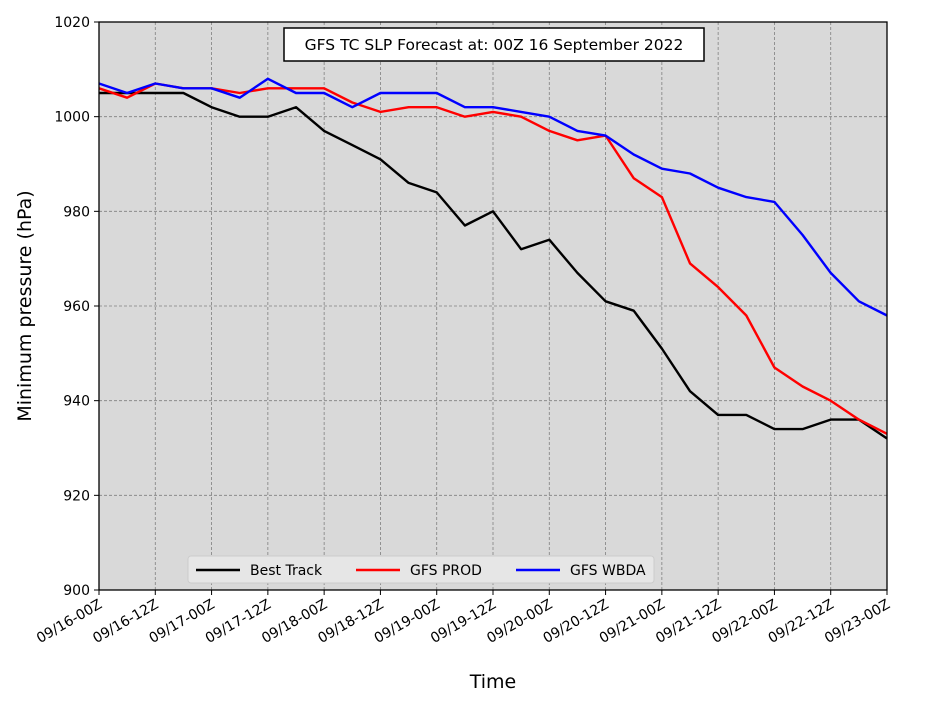 The height and width of the screenshot is (711, 944). What do you see at coordinates (25, 305) in the screenshot?
I see `y-axis-label: Minimum pressure (hPa)` at bounding box center [25, 305].